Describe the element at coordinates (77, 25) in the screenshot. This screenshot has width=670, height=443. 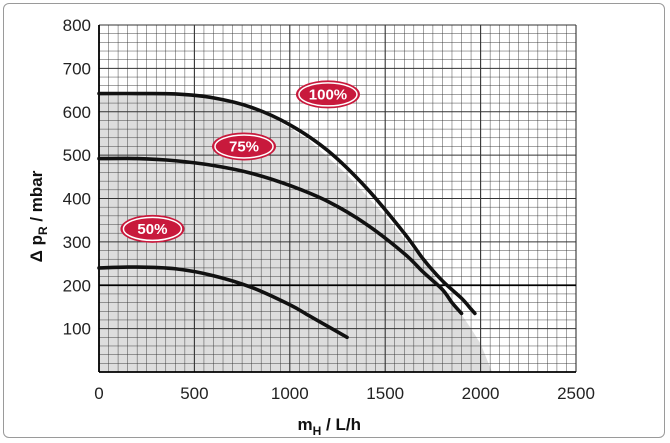
I see `y-tick-label: 800` at that location.